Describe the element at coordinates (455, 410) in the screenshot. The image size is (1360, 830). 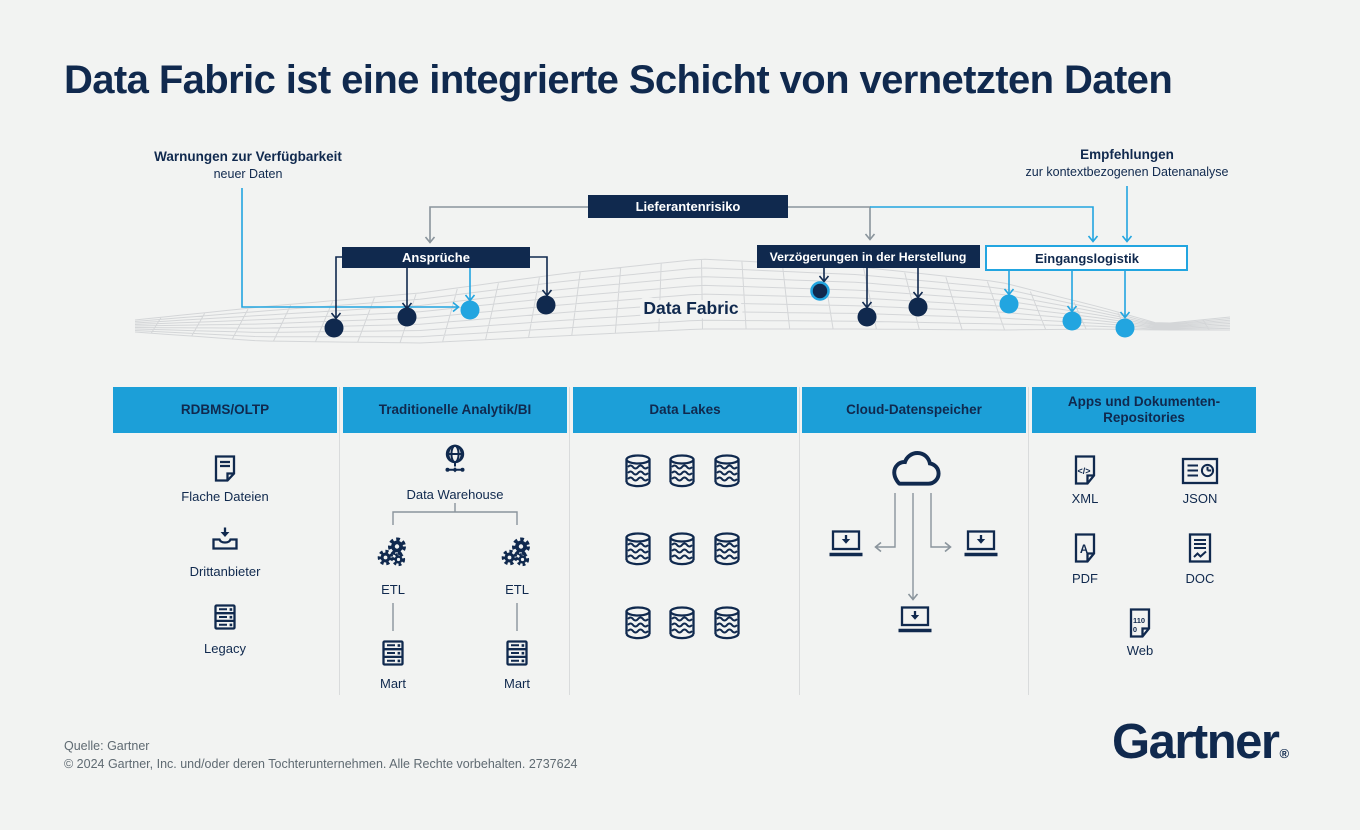
I see `column-header: Traditionelle Analytik/BI` at that location.